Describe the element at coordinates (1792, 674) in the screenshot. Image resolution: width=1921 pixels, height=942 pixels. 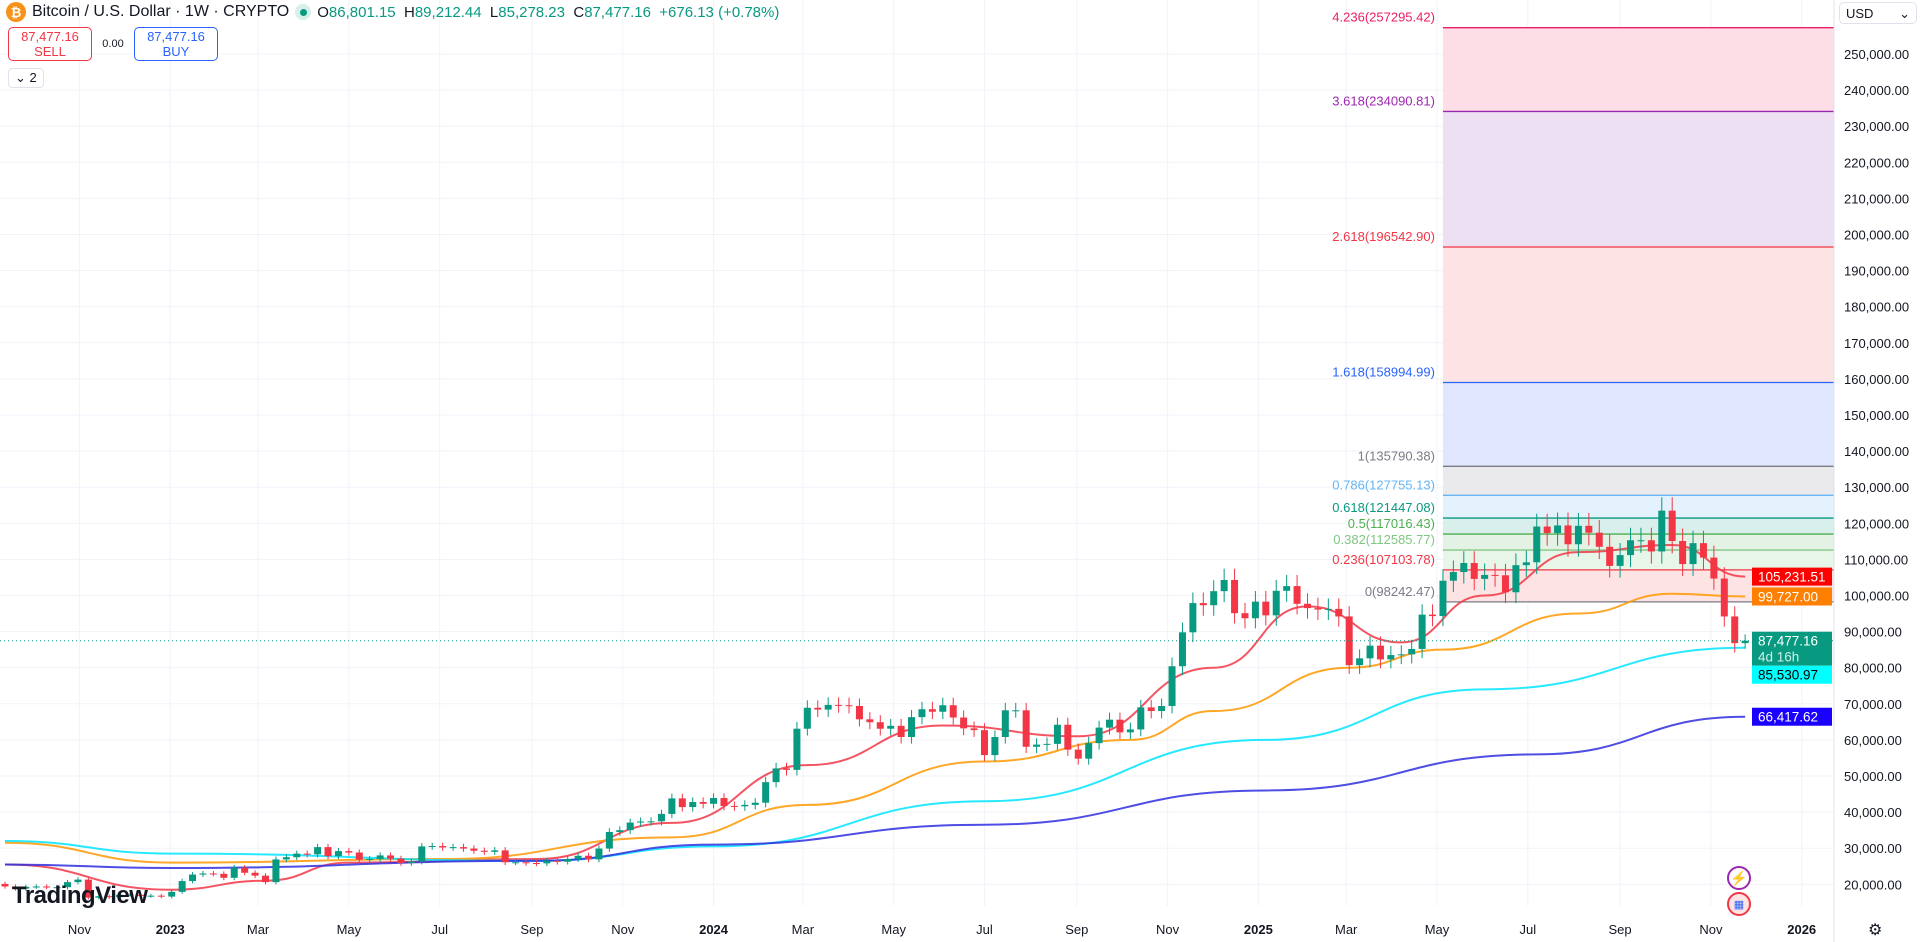
I see `price-badge` at that location.